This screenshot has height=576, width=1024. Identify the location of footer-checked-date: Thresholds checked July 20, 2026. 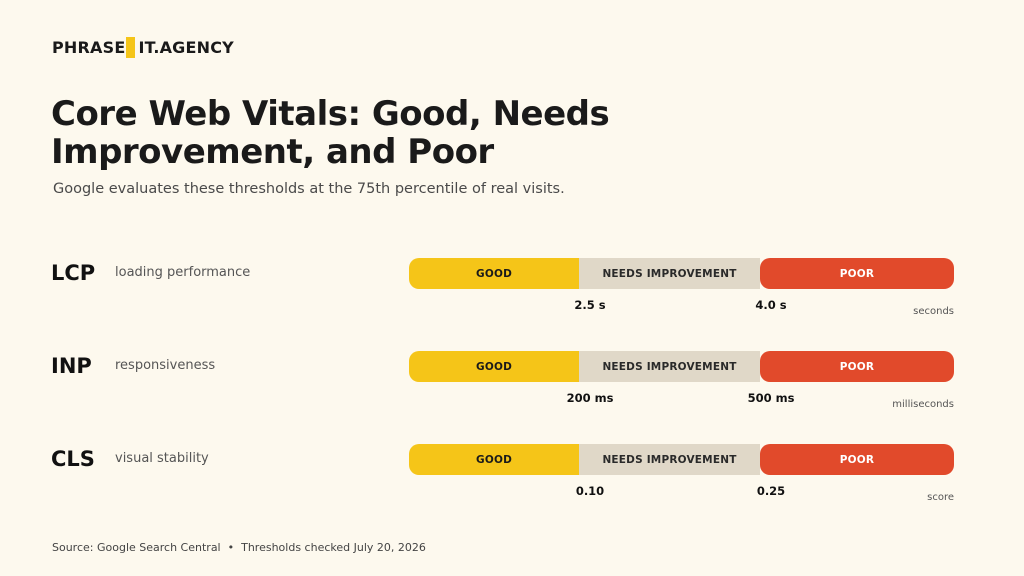
(333, 547).